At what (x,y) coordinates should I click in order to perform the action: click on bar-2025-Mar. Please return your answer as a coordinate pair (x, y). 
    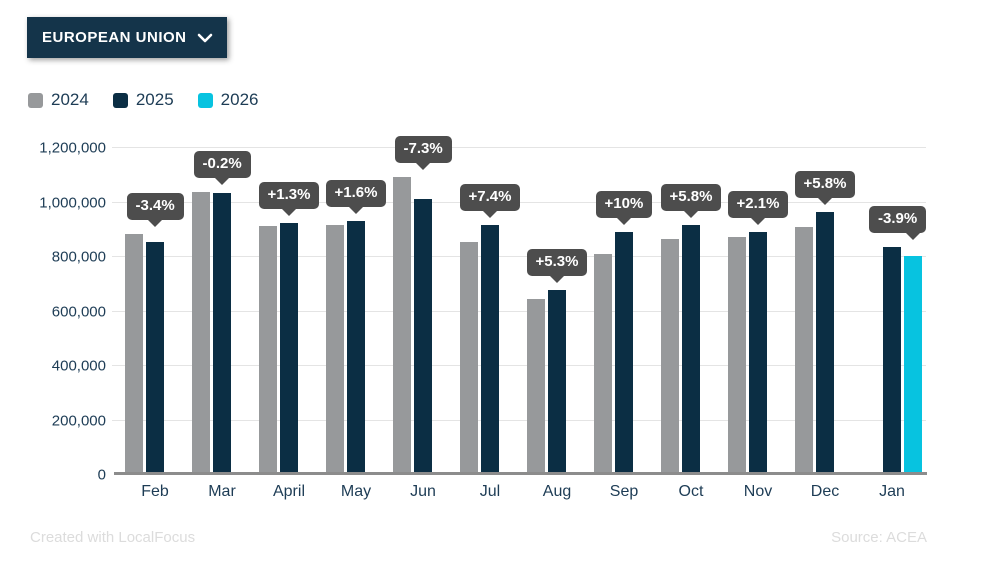
    Looking at the image, I should click on (222, 332).